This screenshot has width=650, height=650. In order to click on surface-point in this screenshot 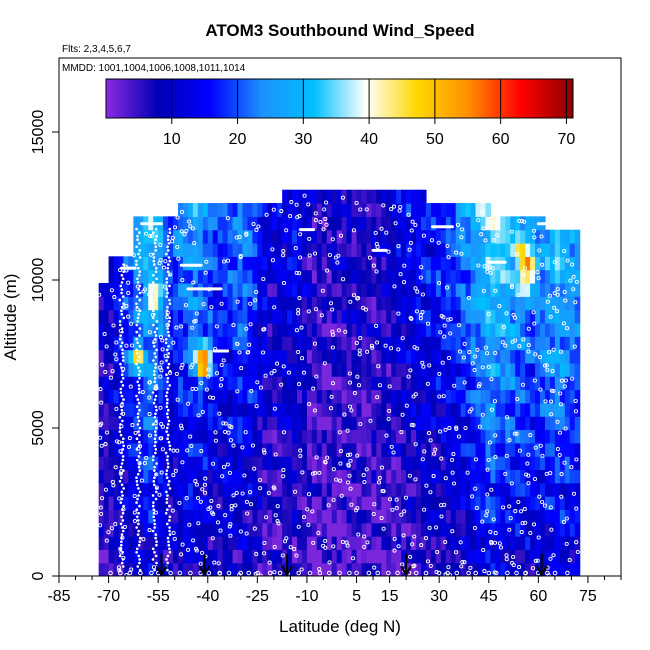, I will do `click(339, 573)`.